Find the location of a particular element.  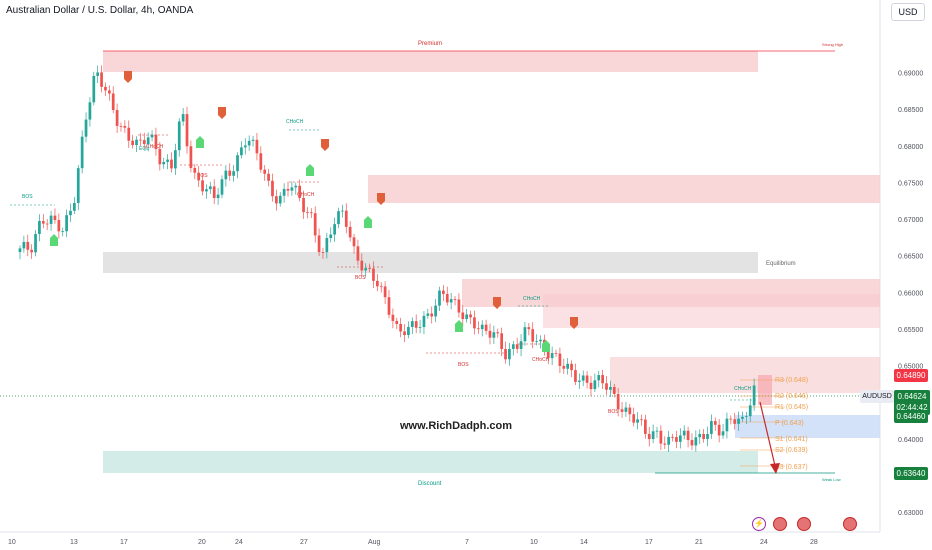

price-tag-gray: 0.64460 is located at coordinates (911, 416).